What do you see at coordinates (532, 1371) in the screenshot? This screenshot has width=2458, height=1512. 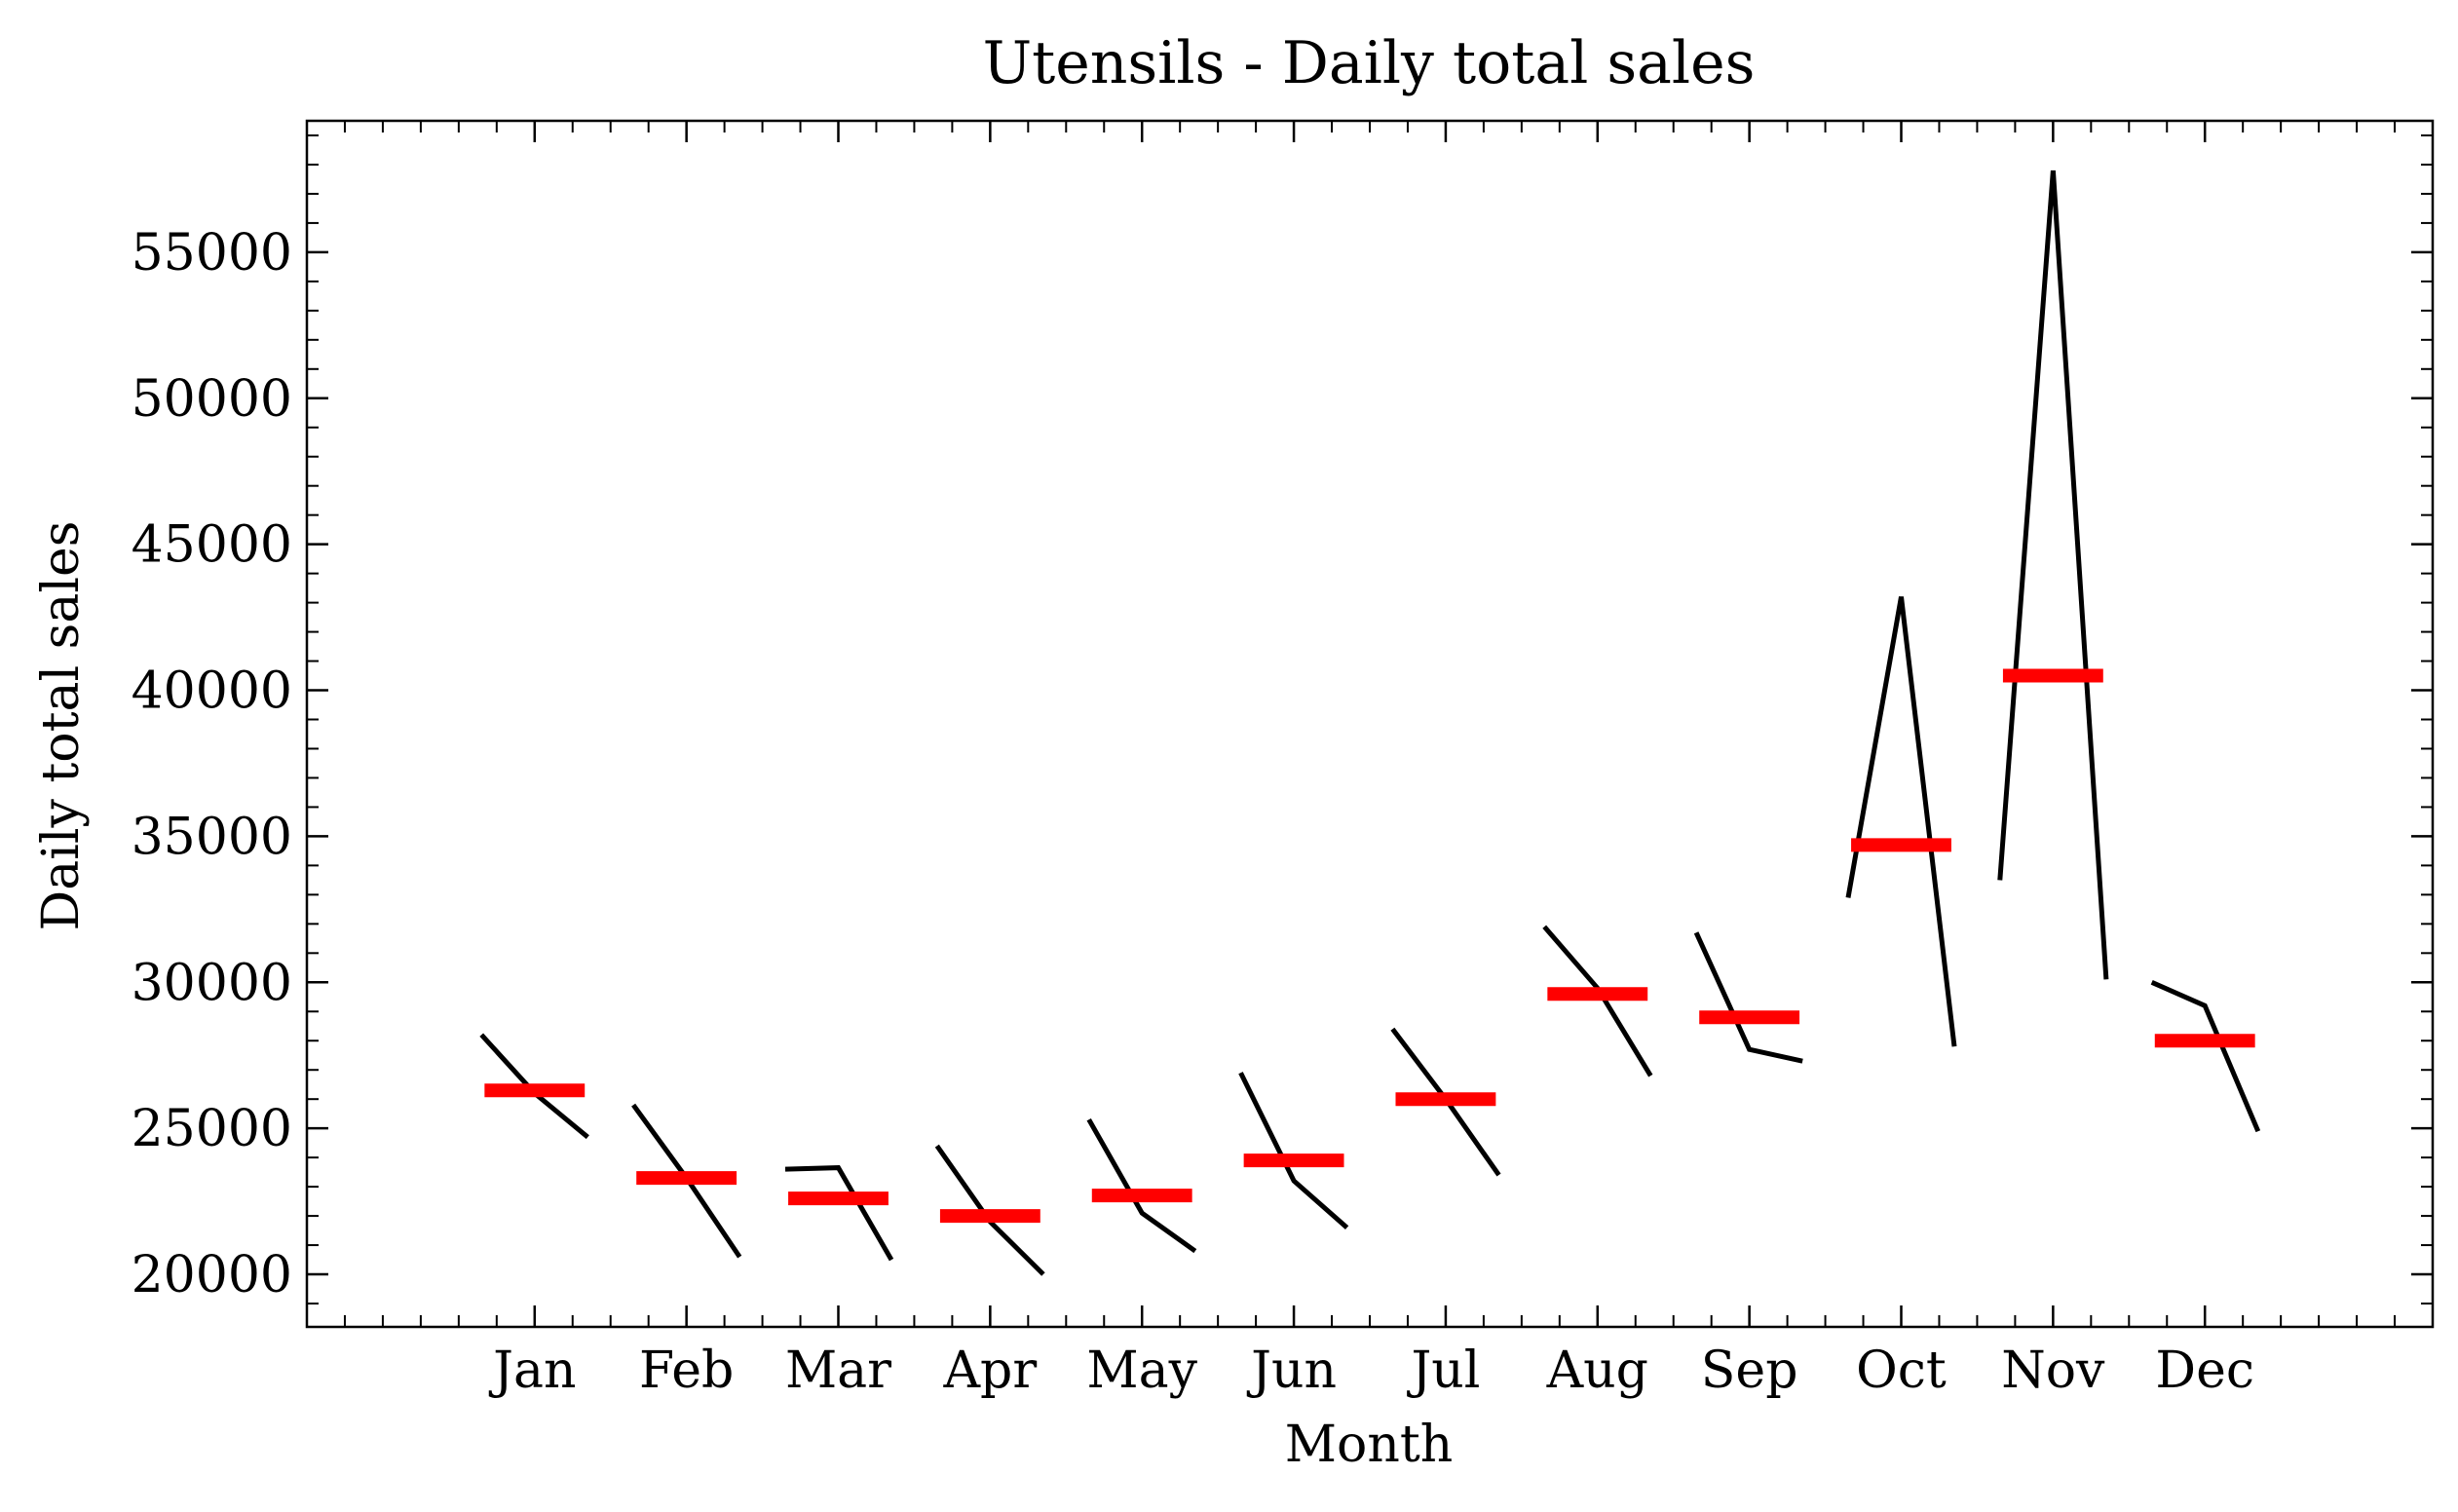 I see `x-tick-label: Jan` at bounding box center [532, 1371].